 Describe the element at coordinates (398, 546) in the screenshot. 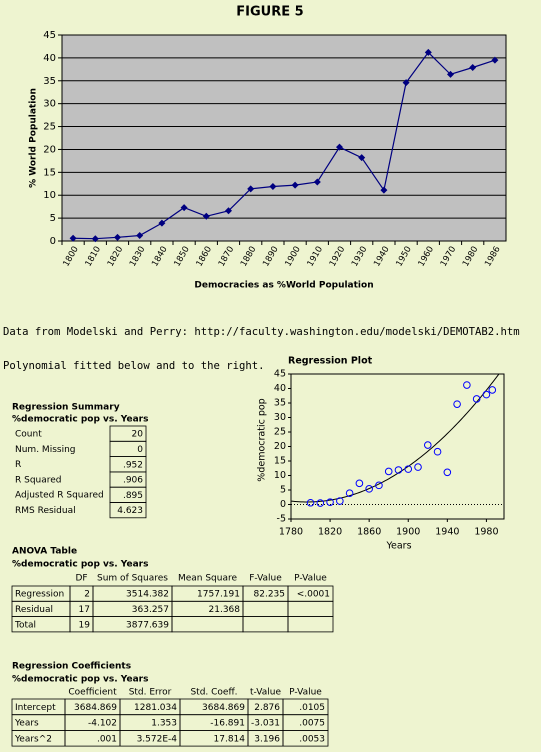

I see `x-axis-label: Years` at that location.